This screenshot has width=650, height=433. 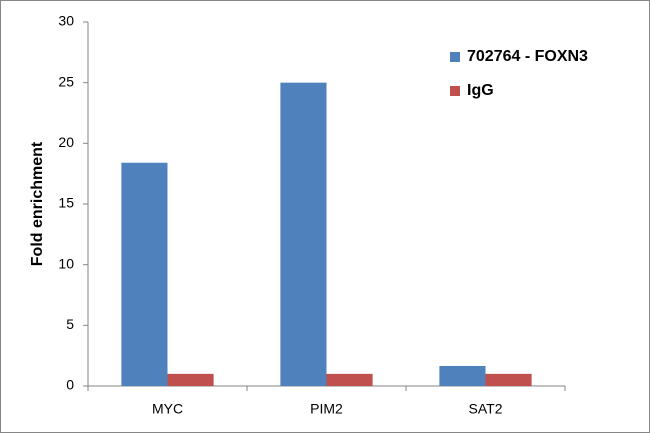 What do you see at coordinates (326, 409) in the screenshot?
I see `x-tick-label: PIM2` at bounding box center [326, 409].